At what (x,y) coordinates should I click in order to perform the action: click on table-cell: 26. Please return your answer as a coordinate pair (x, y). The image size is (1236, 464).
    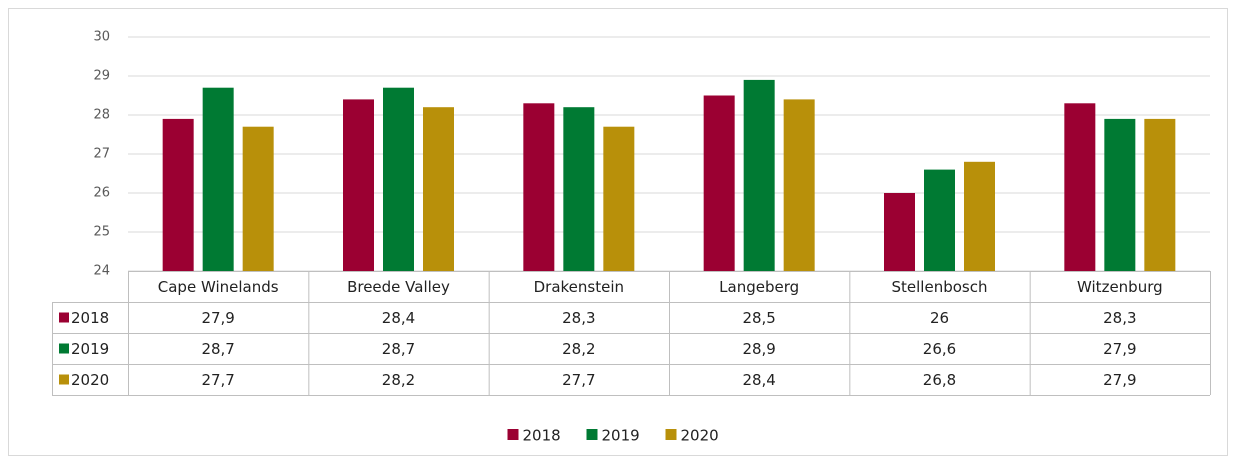
    Looking at the image, I should click on (939, 318).